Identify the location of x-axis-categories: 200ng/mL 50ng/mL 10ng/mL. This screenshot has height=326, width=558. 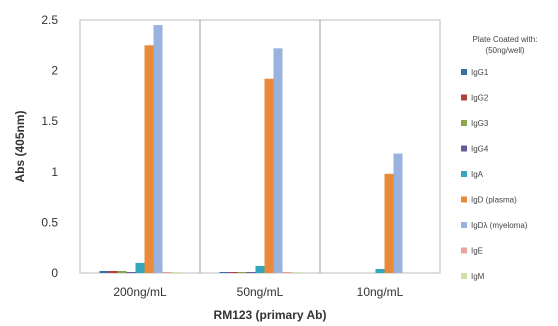
(258, 292).